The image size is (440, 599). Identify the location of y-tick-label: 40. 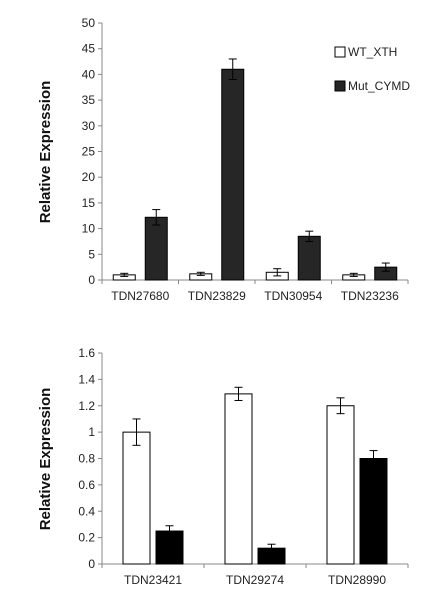
(89, 74).